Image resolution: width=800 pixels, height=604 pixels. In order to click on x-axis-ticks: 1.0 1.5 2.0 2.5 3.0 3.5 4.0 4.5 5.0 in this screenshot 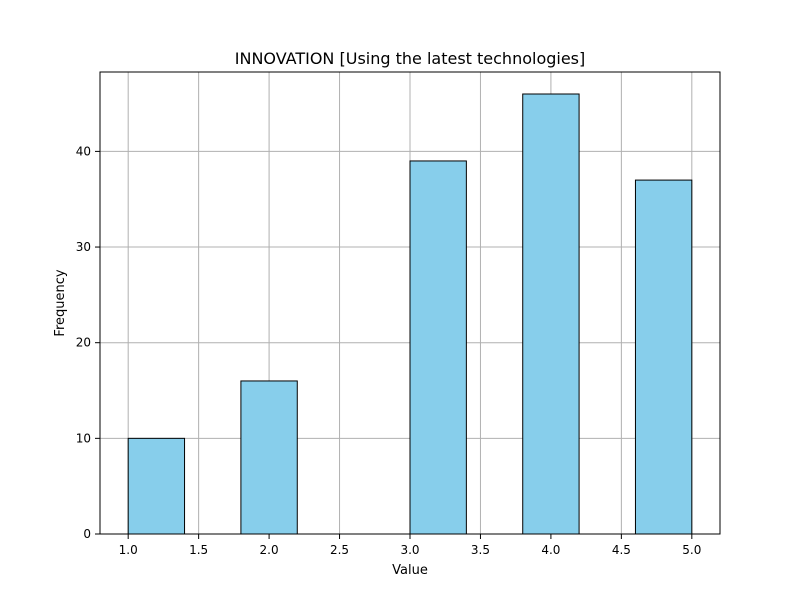, I will do `click(410, 545)`.